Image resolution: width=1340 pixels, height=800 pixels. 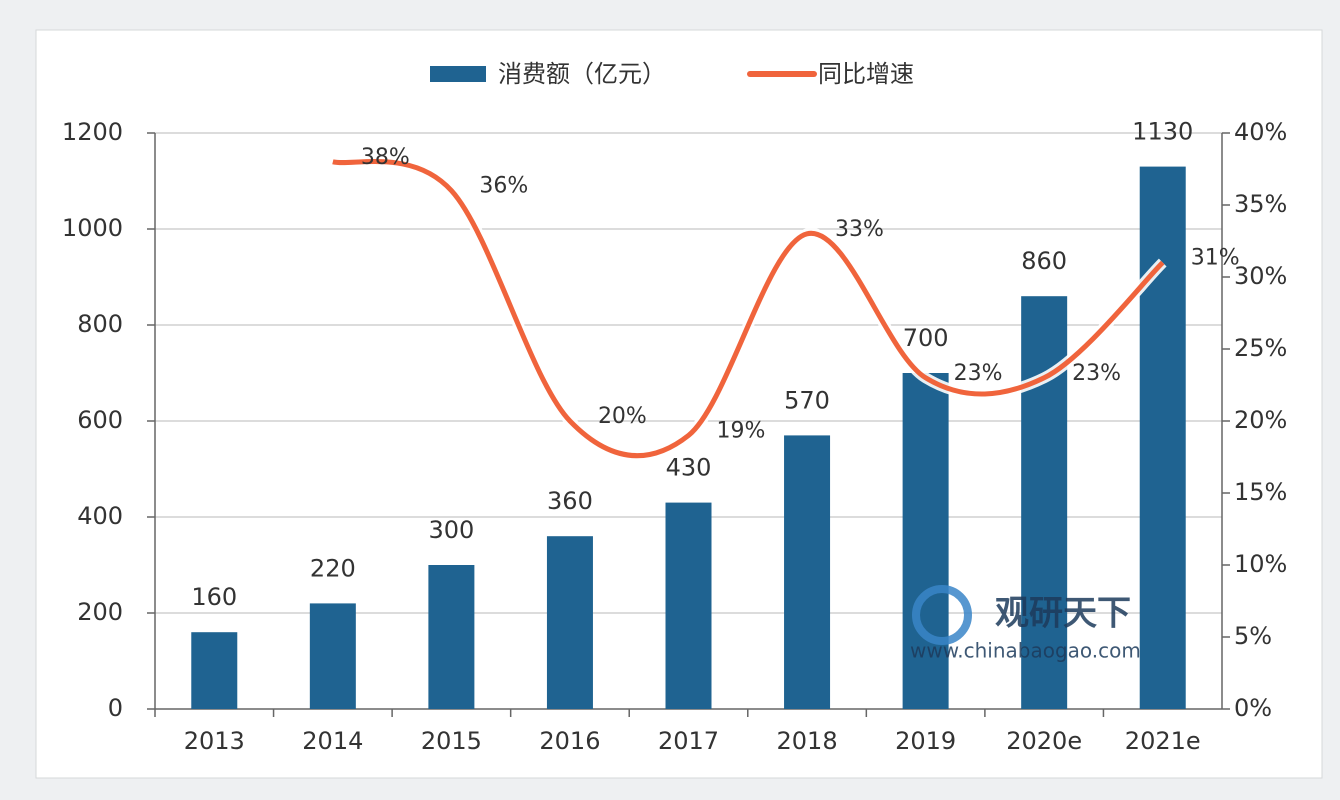 I want to click on bar-label: 570, so click(x=807, y=400).